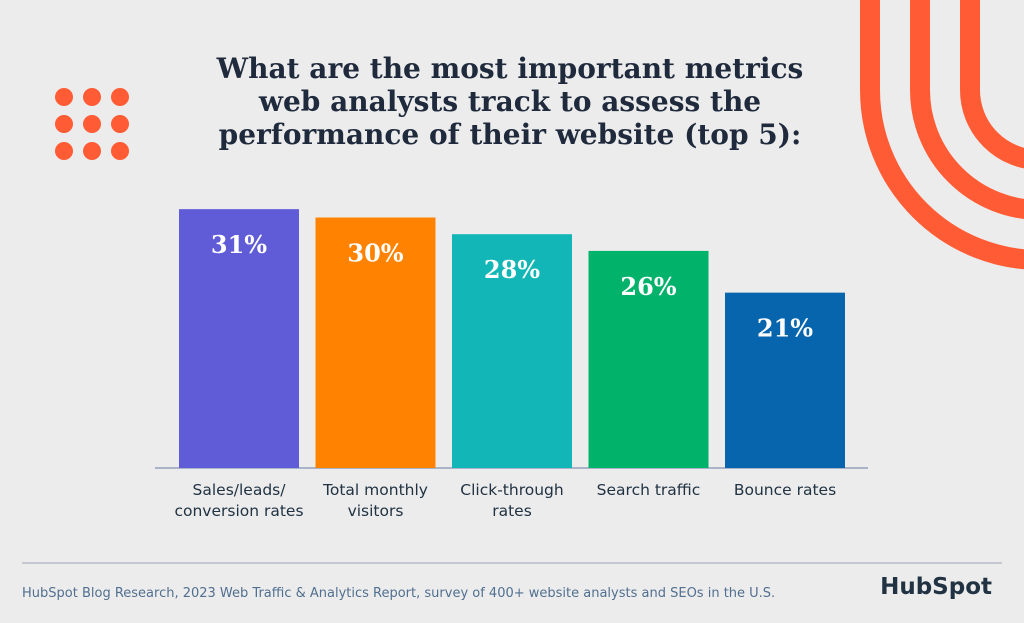  What do you see at coordinates (92, 124) in the screenshot?
I see `decoration` at bounding box center [92, 124].